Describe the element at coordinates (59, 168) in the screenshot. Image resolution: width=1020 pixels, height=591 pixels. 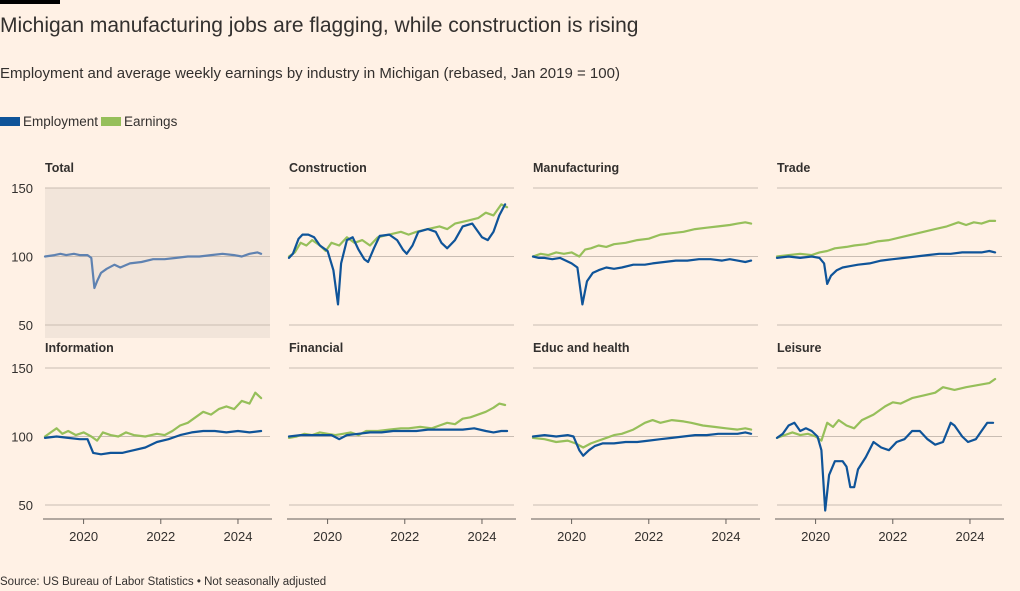
I see `panel-title: Total` at that location.